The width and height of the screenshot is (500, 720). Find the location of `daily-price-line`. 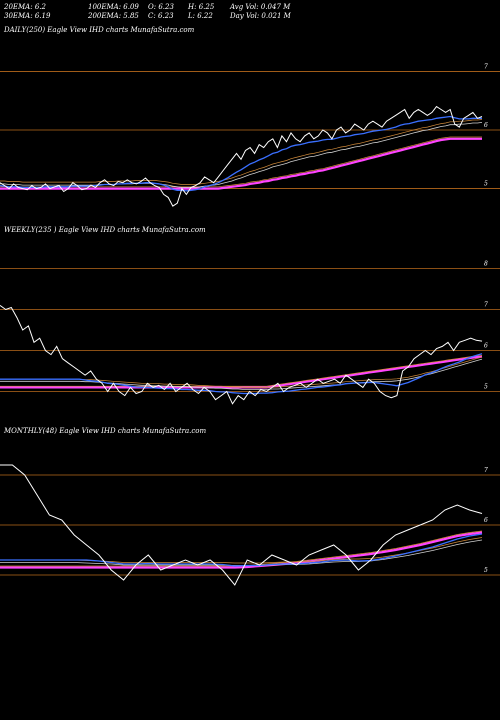

daily-price-line is located at coordinates (241, 156).